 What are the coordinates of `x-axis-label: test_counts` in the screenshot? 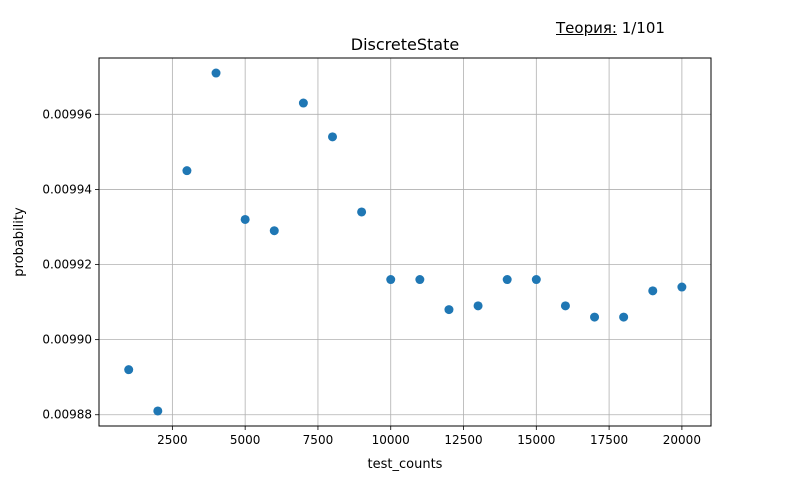 It's located at (405, 464).